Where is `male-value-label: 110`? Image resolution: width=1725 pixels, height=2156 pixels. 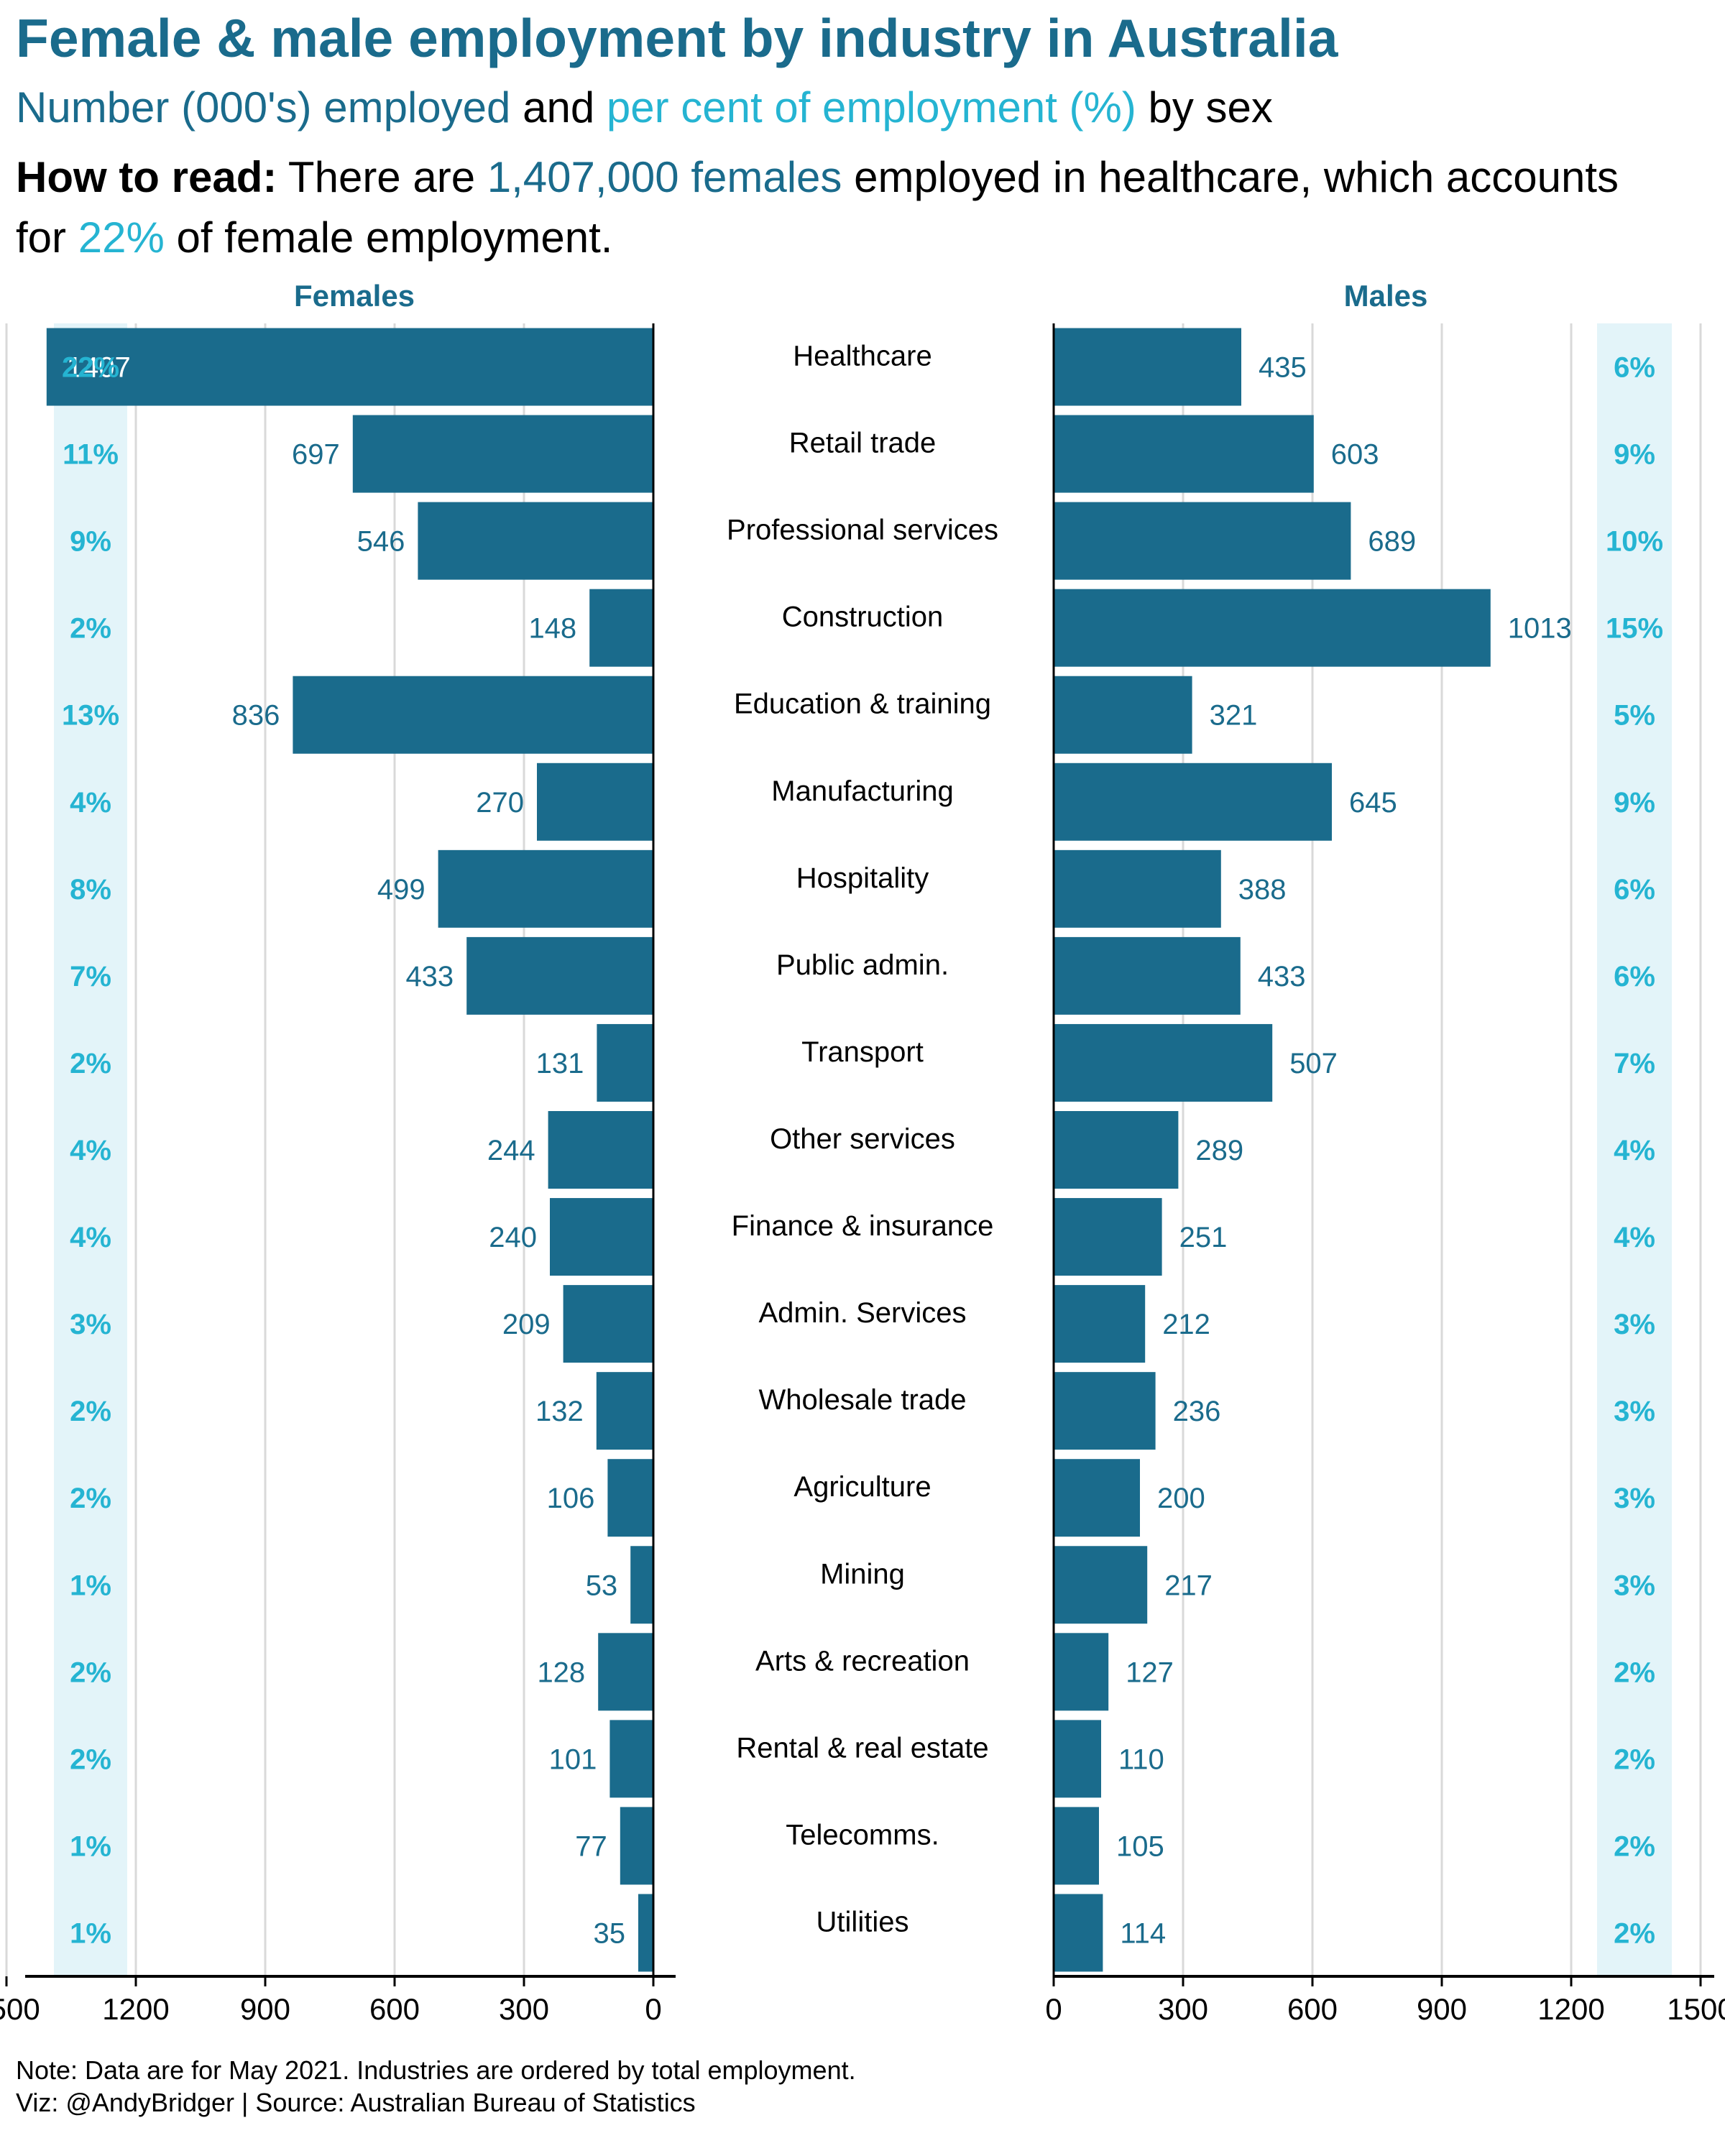
male-value-label: 110 is located at coordinates (1141, 1759).